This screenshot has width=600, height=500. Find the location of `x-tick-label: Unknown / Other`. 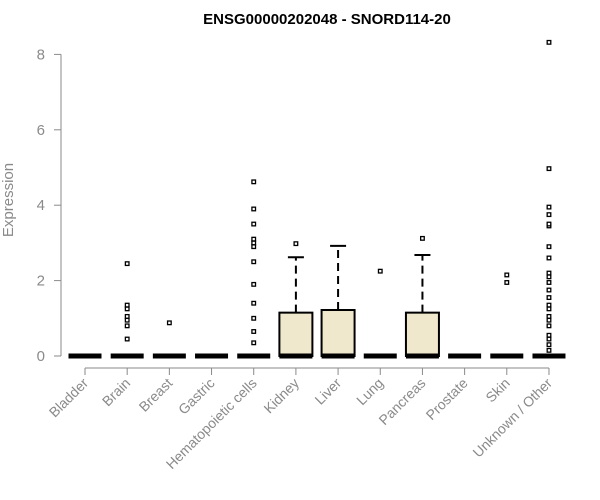

x-tick-label: Unknown / Other is located at coordinates (512, 418).